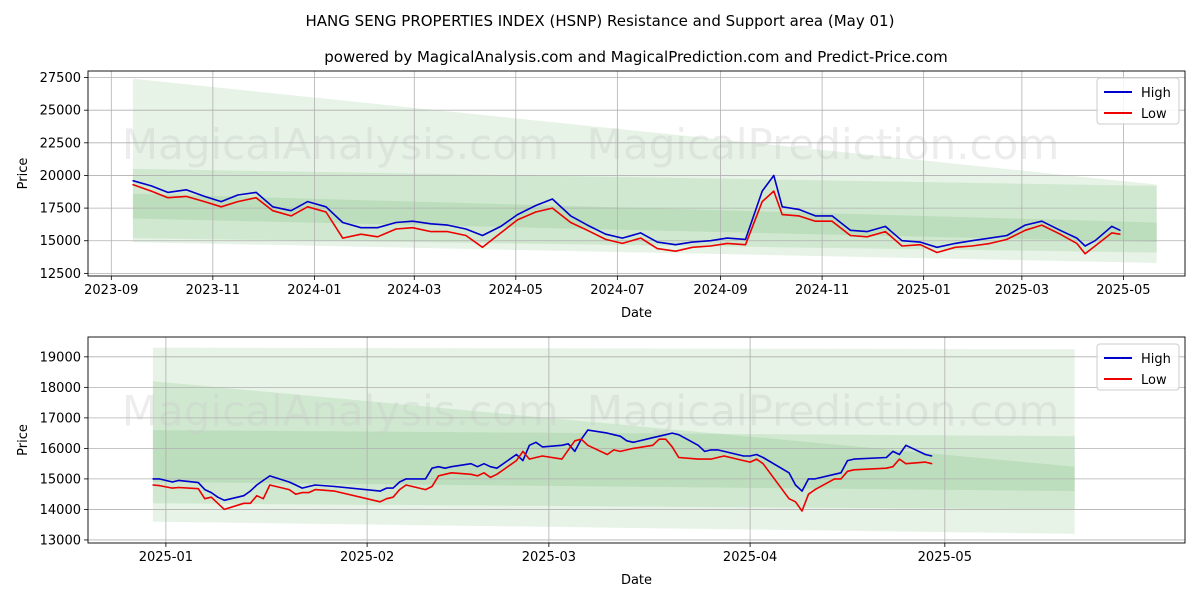 The image size is (1200, 600). What do you see at coordinates (1138, 367) in the screenshot?
I see `chart2-legend-box` at bounding box center [1138, 367].